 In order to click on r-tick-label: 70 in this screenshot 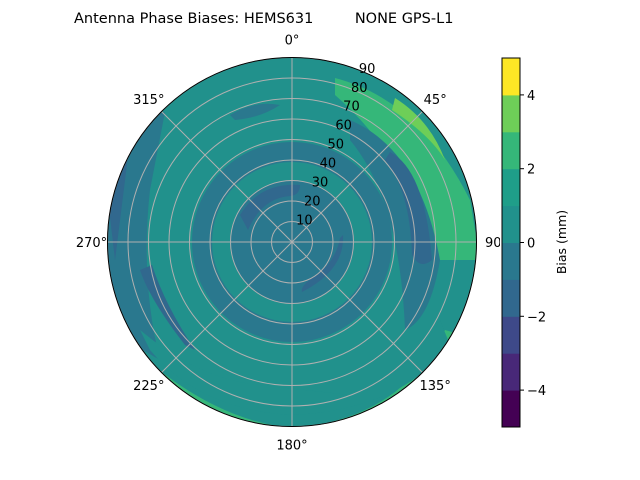, I will do `click(351, 107)`.